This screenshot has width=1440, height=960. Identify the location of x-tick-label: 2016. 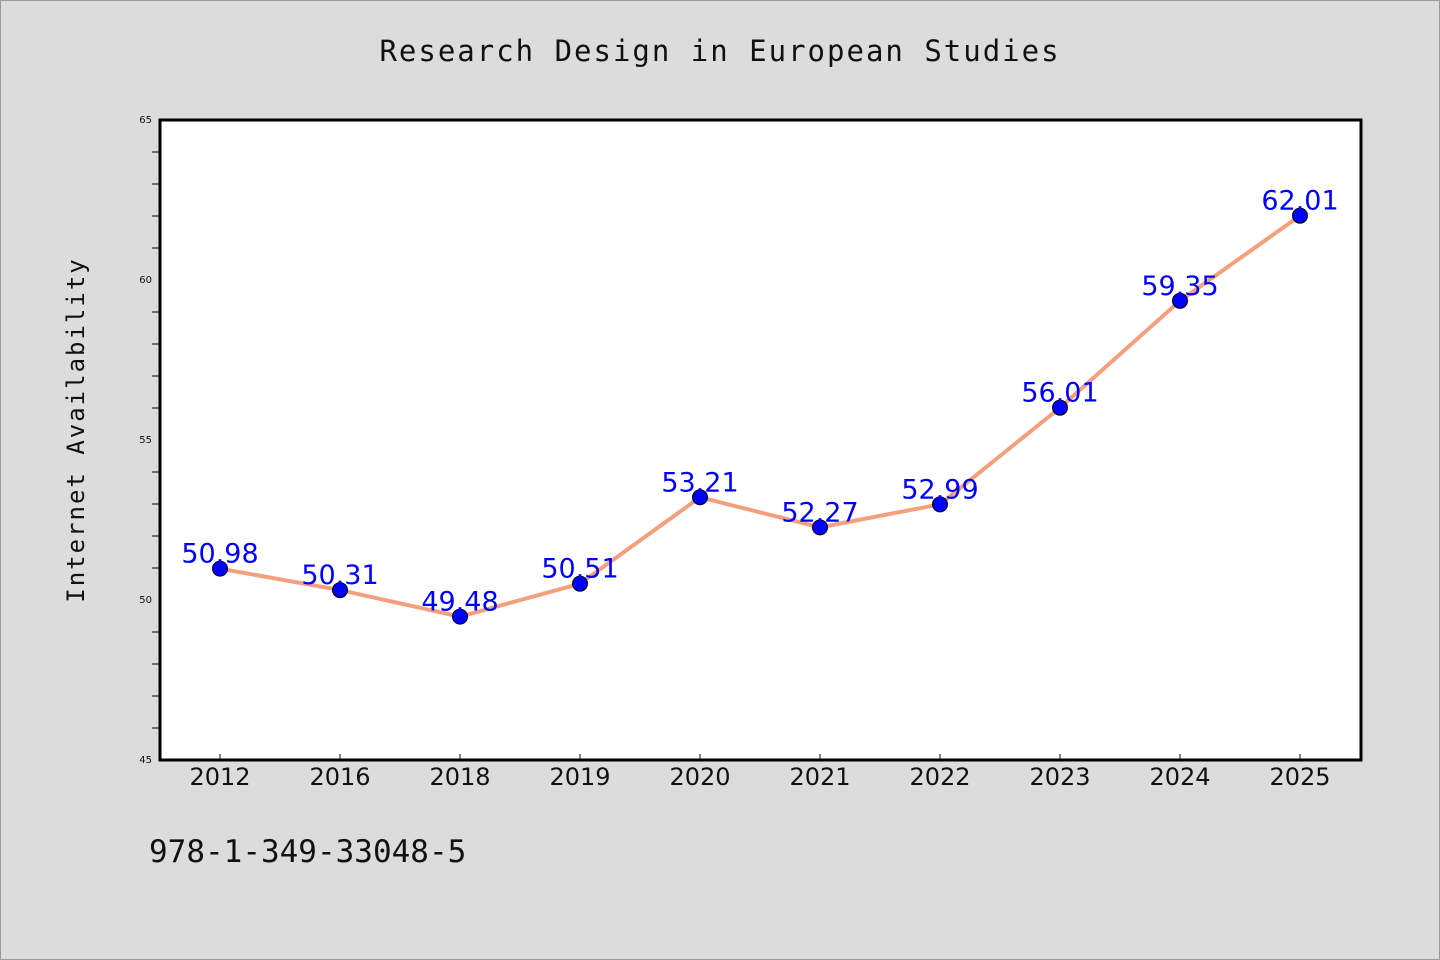
(339, 777).